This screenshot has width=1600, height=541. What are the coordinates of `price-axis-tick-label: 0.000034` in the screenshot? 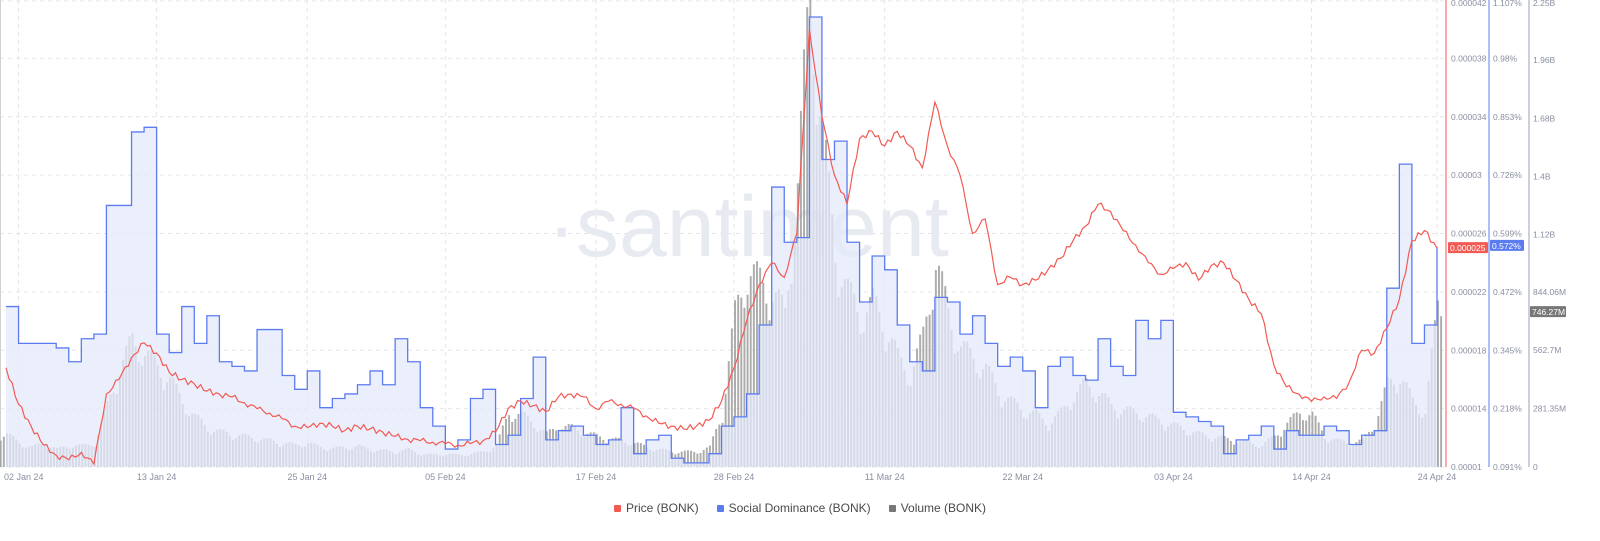 It's located at (1469, 117).